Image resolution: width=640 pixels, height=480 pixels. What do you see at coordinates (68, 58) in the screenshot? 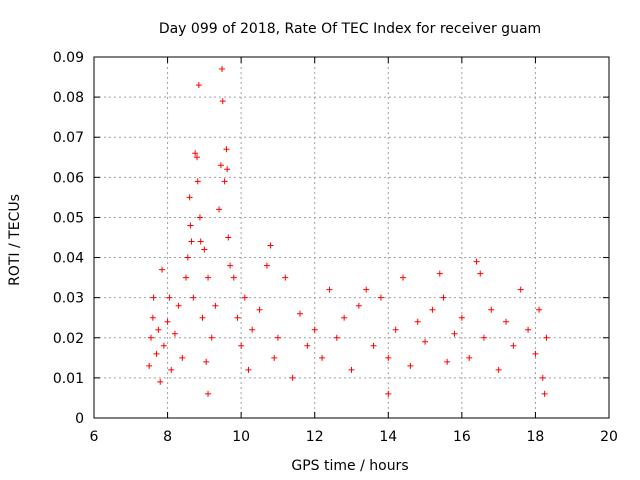
I see `y-tick-label: 0.09` at bounding box center [68, 58].